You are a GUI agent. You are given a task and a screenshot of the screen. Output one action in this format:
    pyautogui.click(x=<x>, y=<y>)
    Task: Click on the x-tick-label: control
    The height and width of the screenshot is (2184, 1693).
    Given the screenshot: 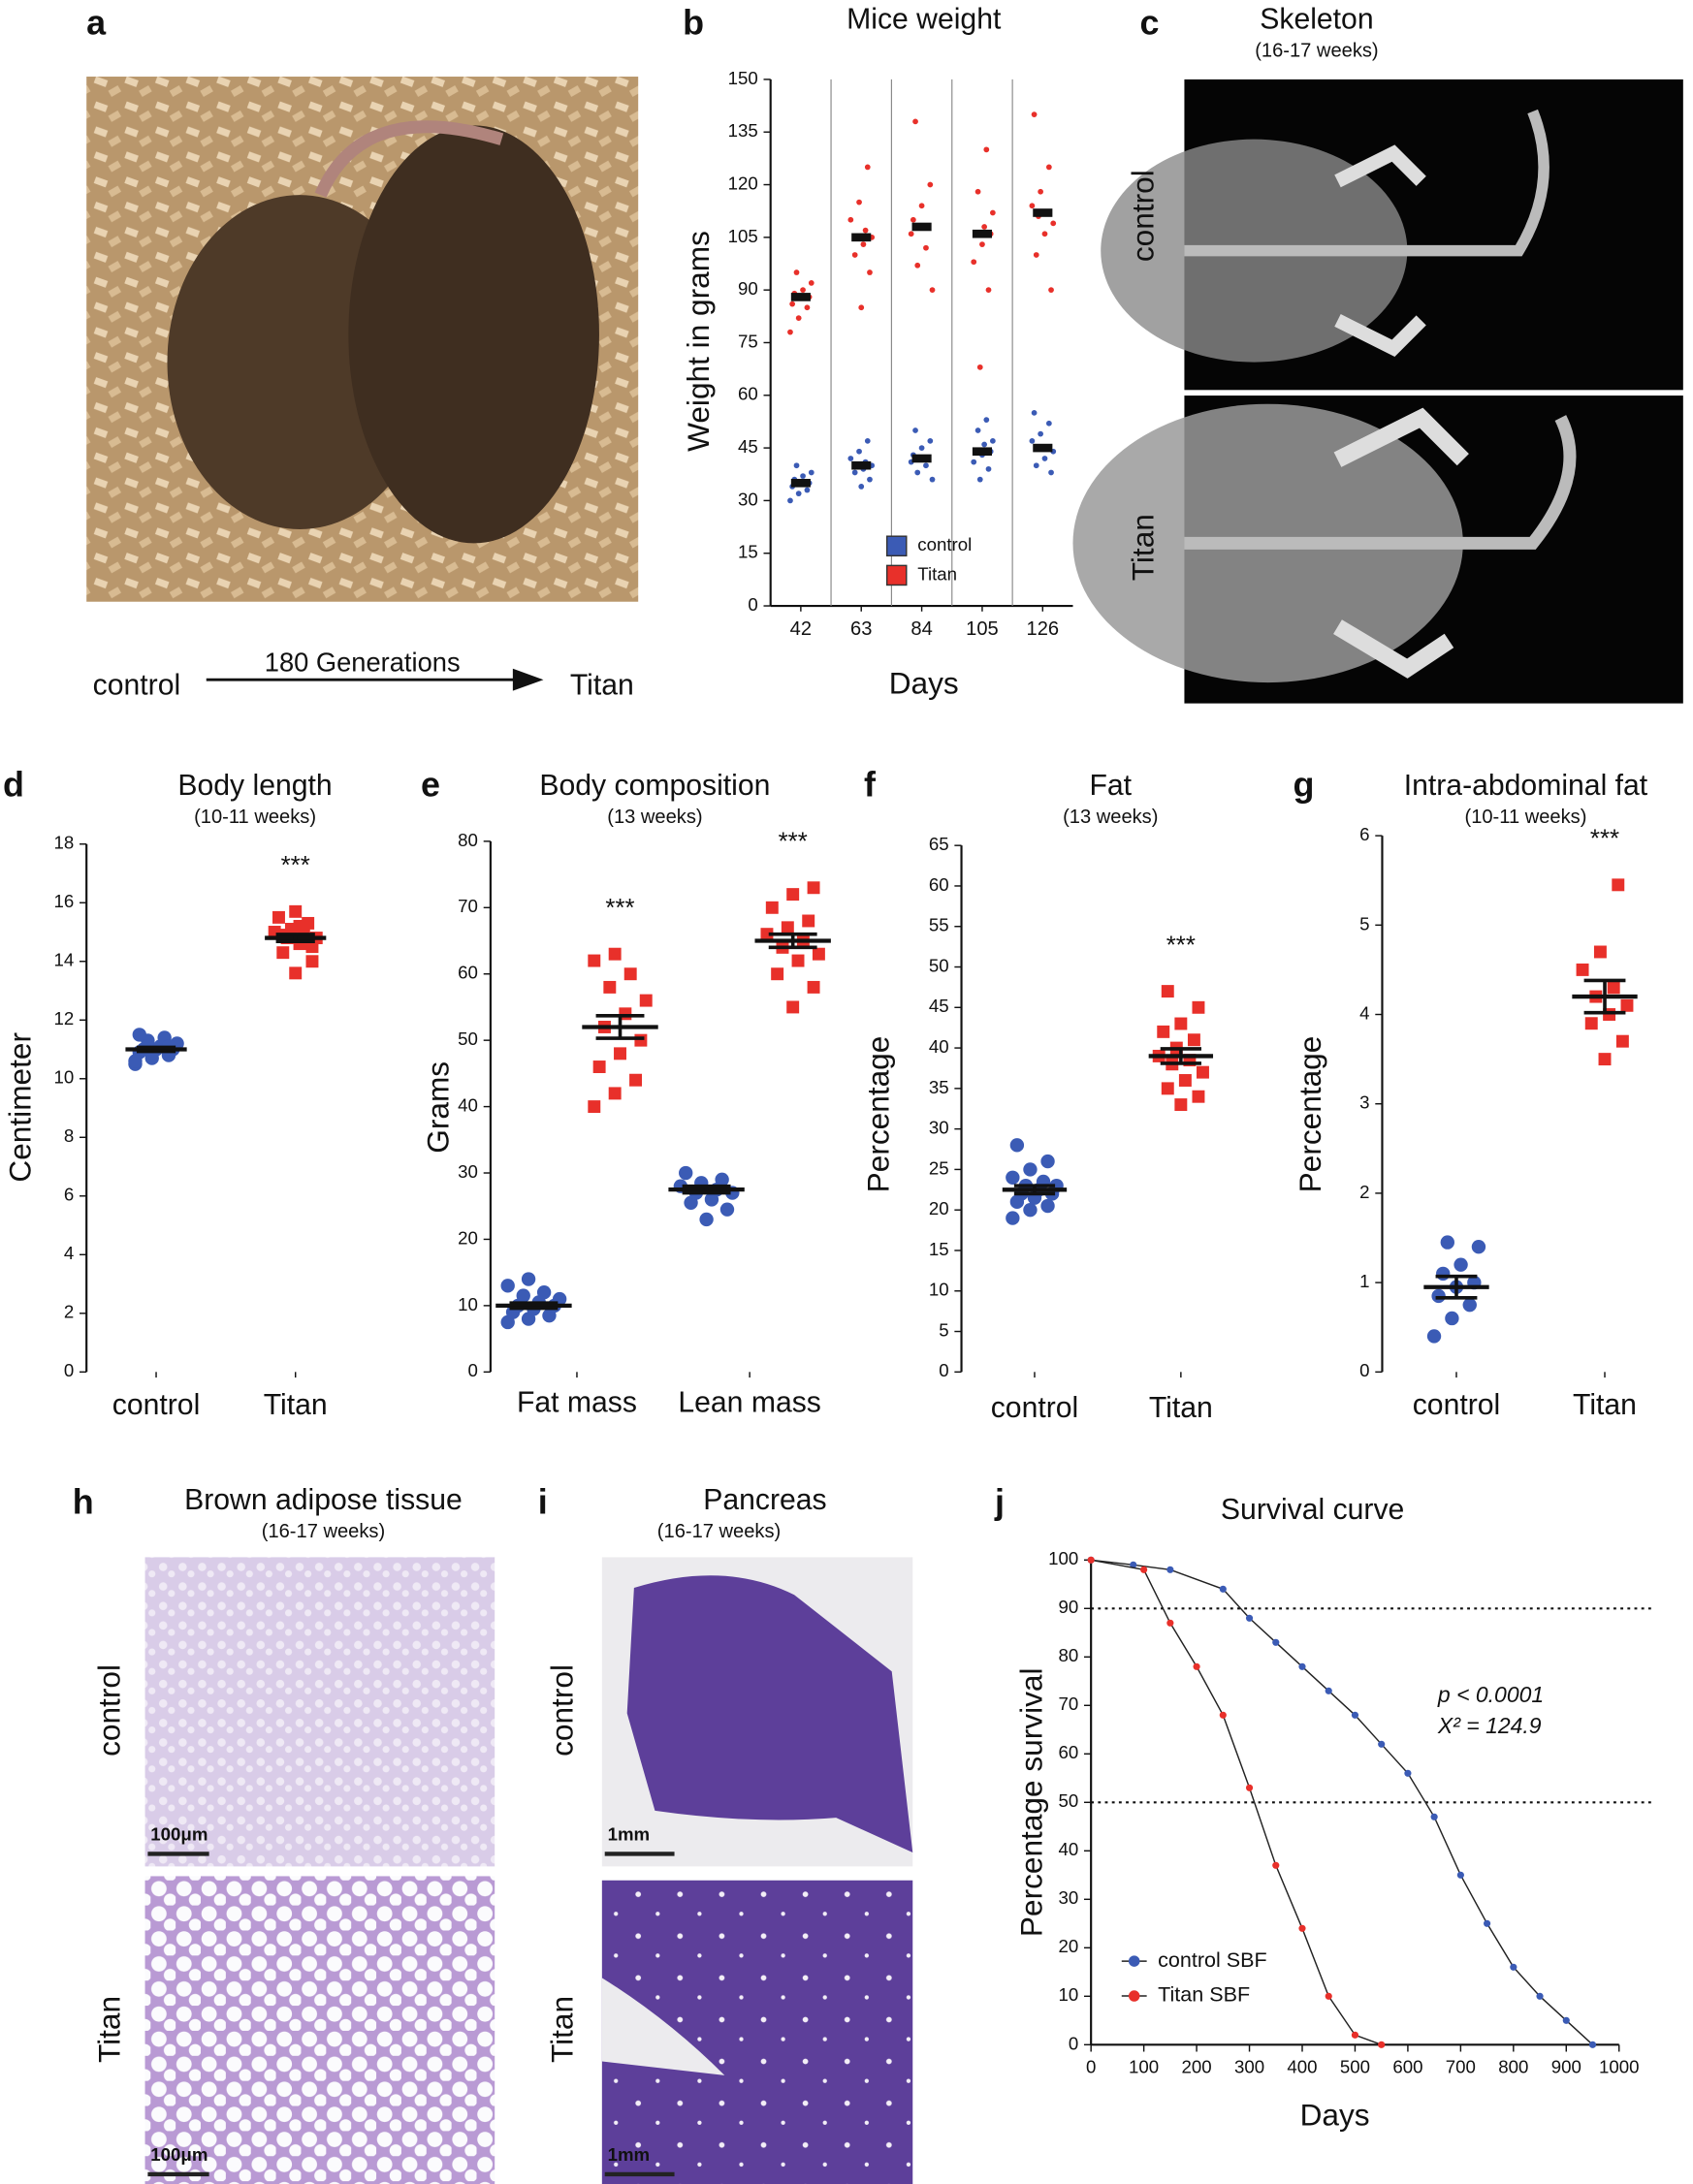 What is the action you would take?
    pyautogui.click(x=1457, y=1405)
    